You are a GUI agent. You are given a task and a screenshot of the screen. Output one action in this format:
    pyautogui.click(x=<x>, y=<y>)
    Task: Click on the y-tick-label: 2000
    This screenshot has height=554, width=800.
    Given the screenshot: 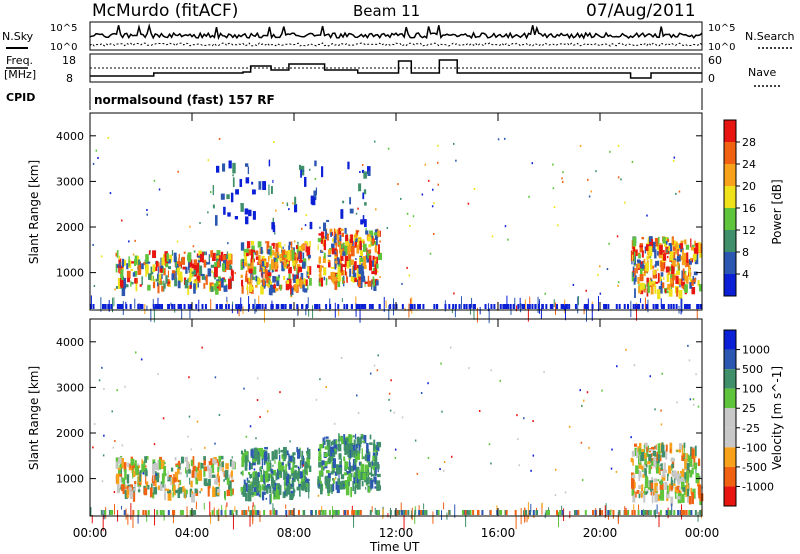 What is the action you would take?
    pyautogui.click(x=70, y=433)
    